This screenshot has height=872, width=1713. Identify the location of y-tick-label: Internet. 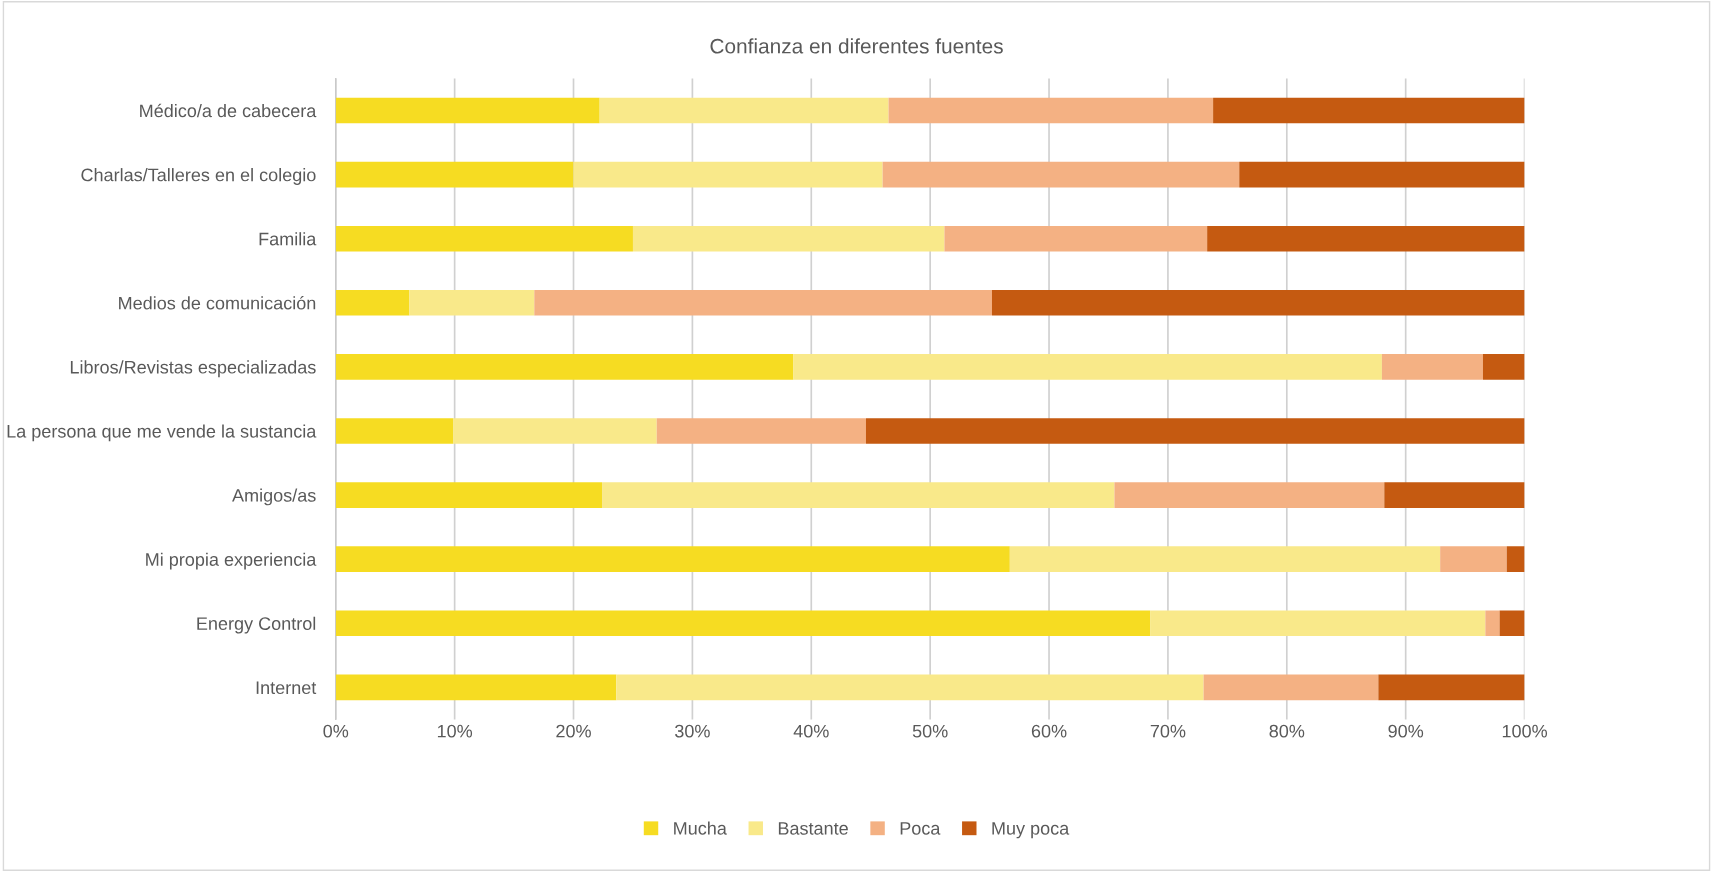
(286, 688).